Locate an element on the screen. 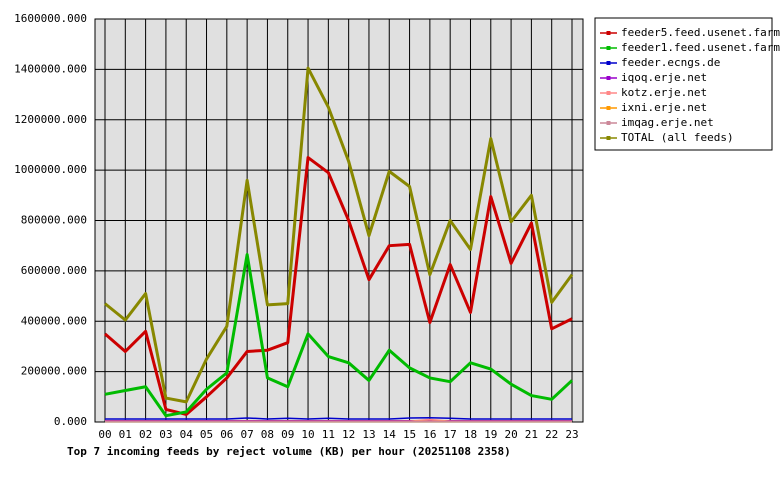 This screenshot has width=780, height=480. x-tick-label: 07 is located at coordinates (247, 434).